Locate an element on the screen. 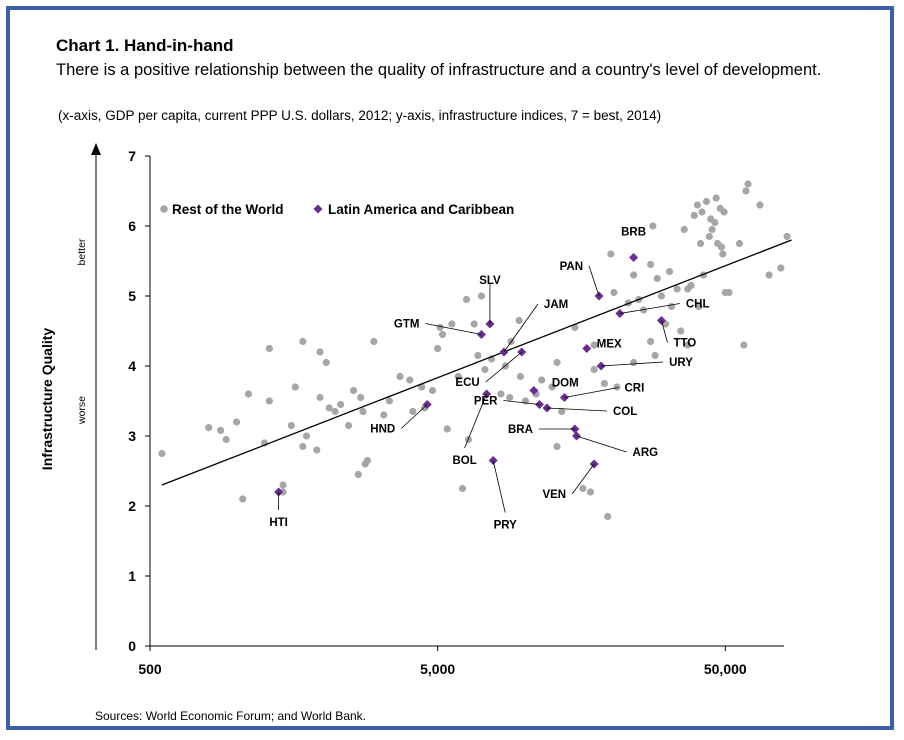 The width and height of the screenshot is (904, 740). country-label-bol: BOL is located at coordinates (464, 461).